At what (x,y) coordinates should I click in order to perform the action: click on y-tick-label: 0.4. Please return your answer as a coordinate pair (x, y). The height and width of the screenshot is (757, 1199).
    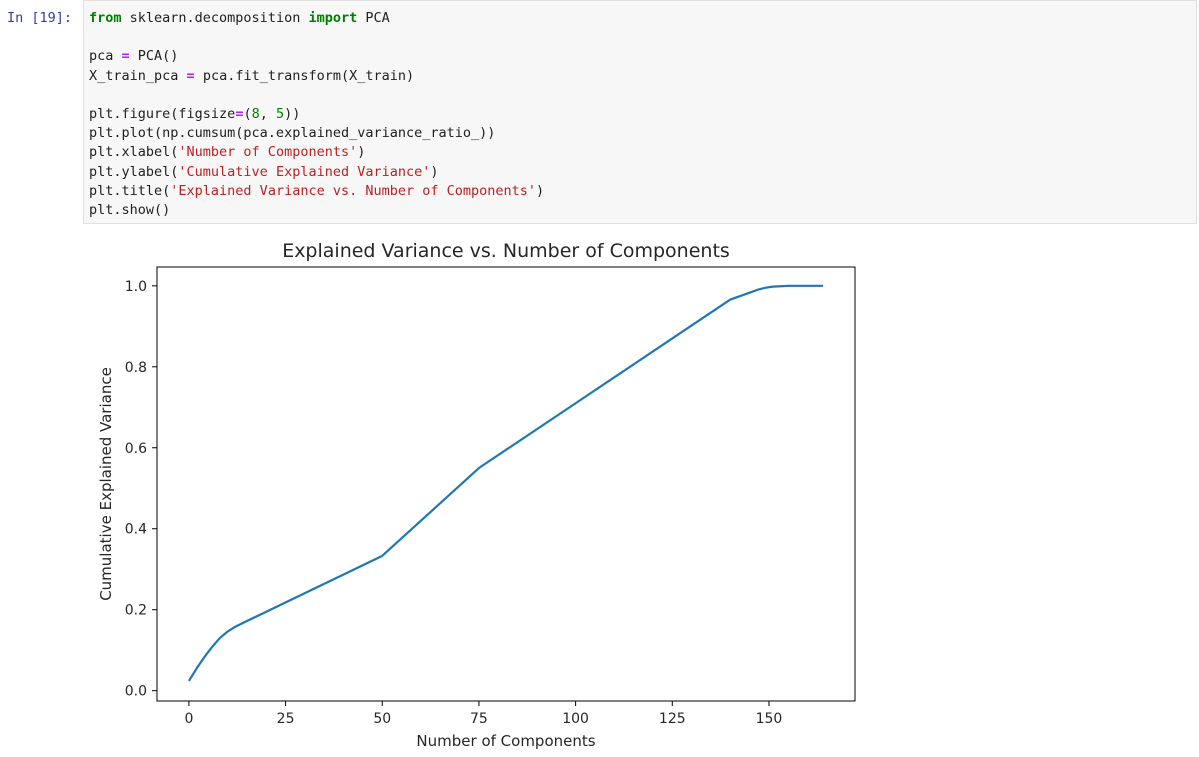
    Looking at the image, I should click on (136, 530).